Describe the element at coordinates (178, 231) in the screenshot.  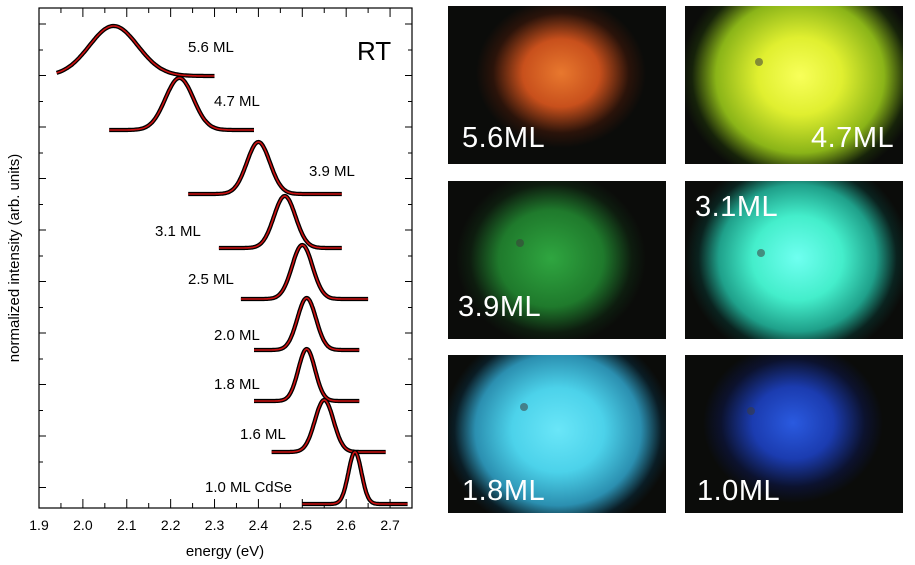
I see `series-label: 3.1 ML` at that location.